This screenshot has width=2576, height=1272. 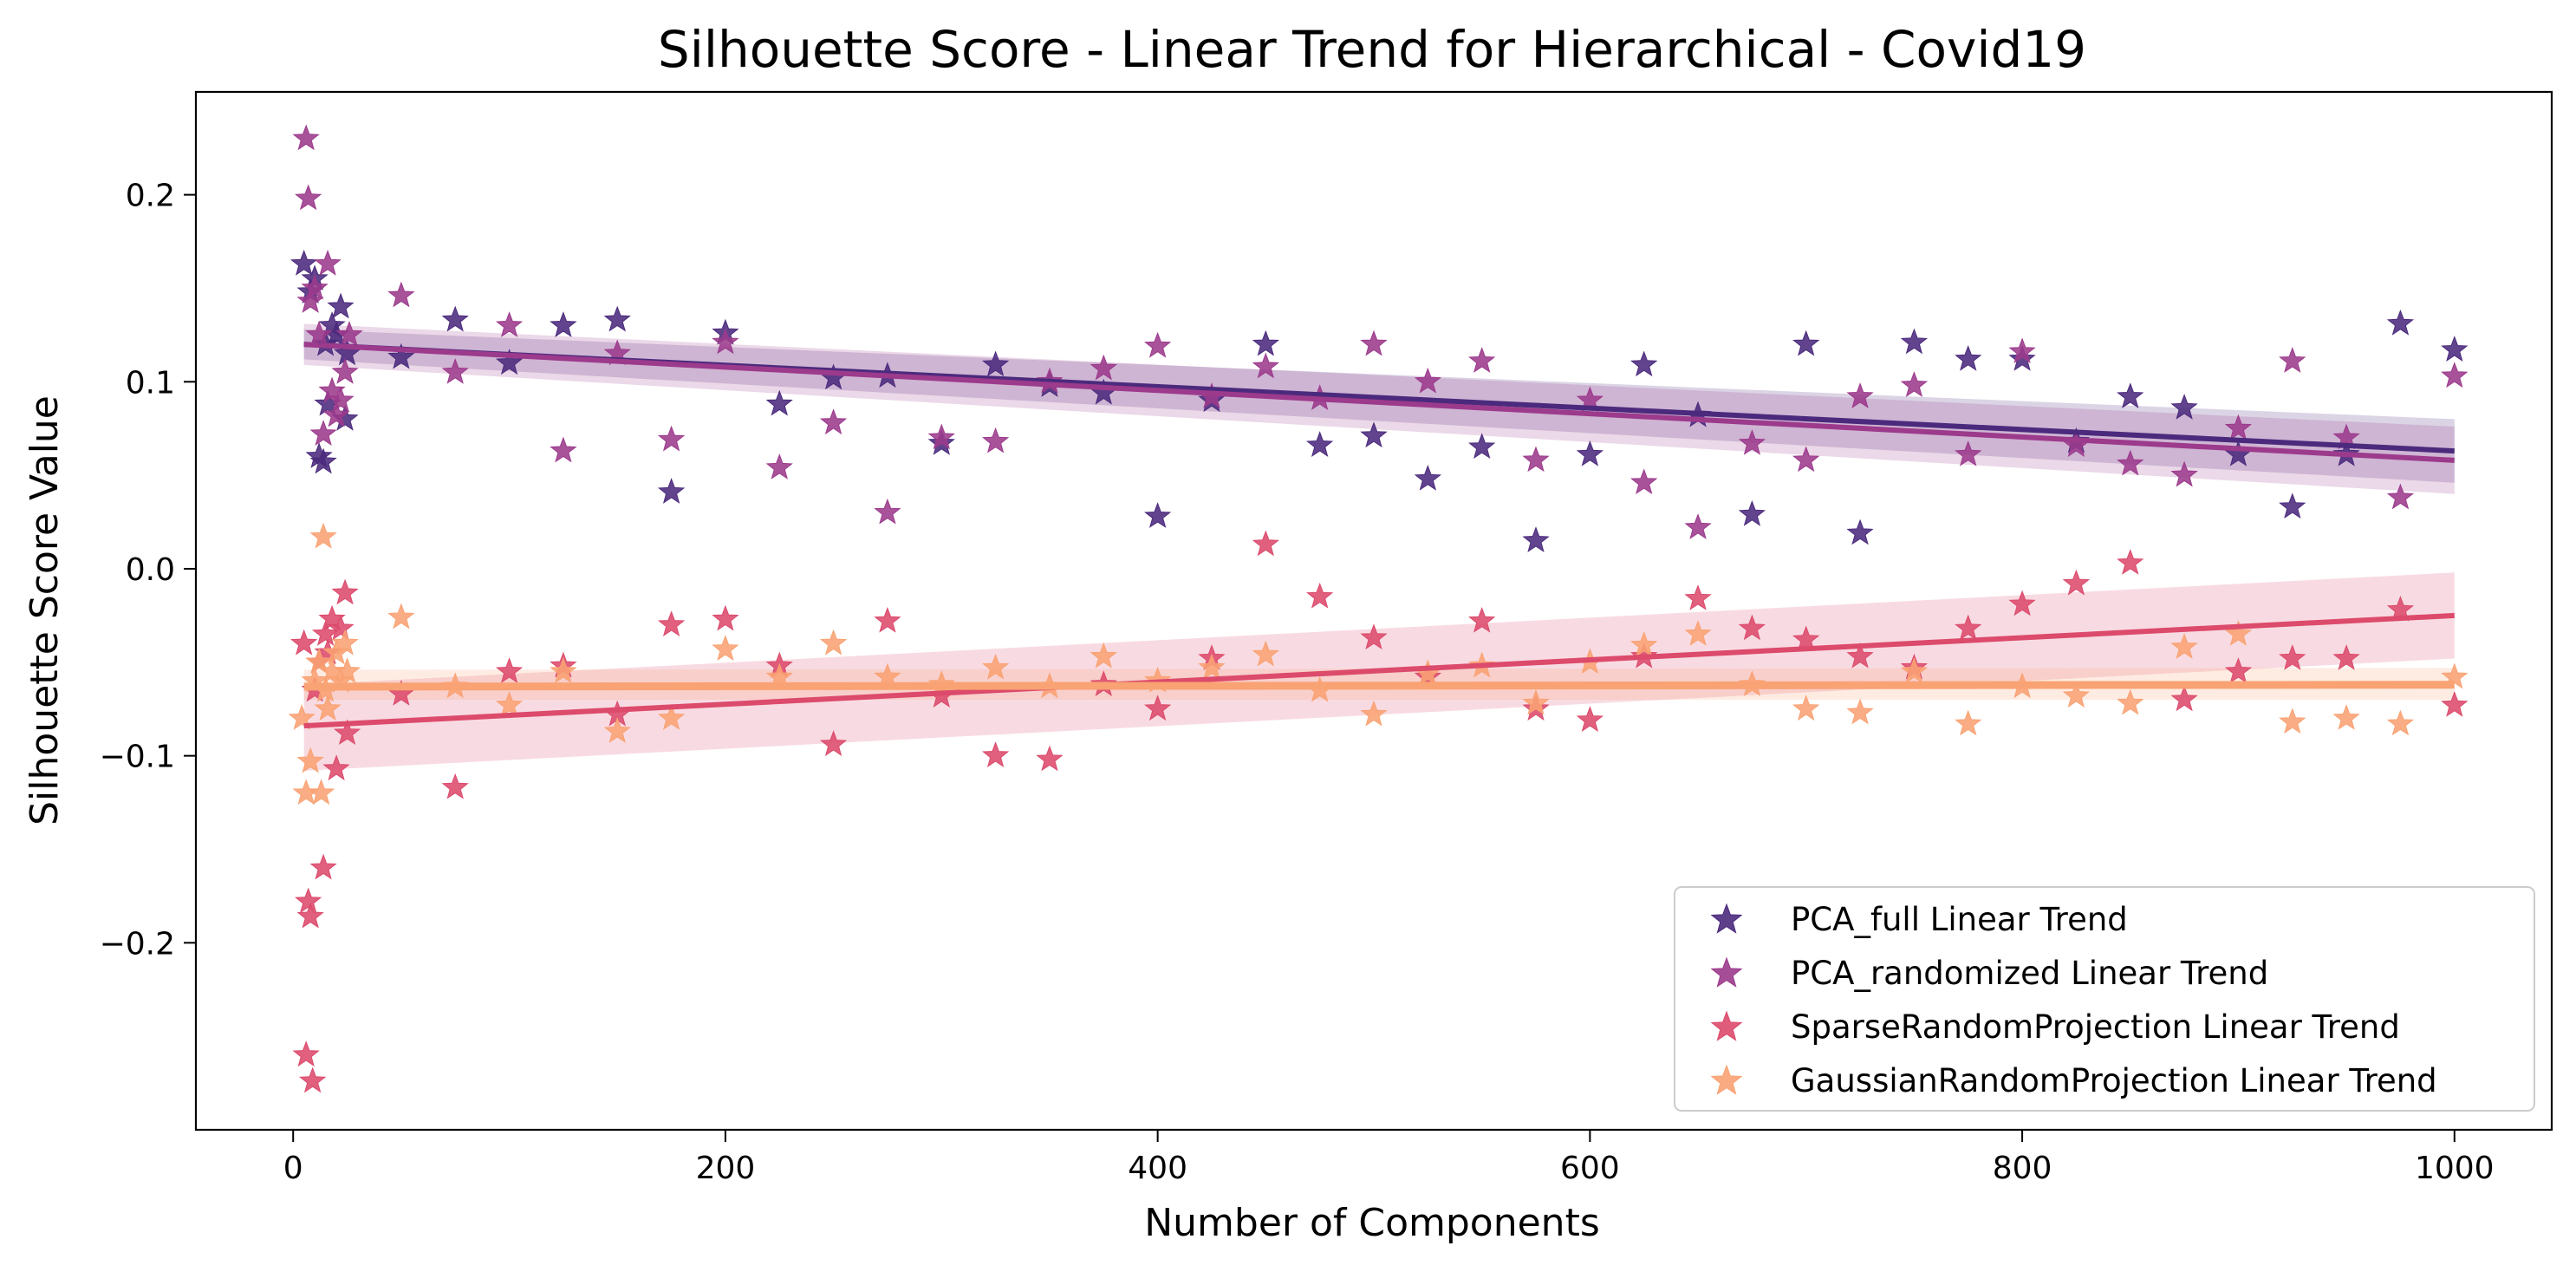 What do you see at coordinates (2022, 1169) in the screenshot?
I see `x-tick-label: 800` at bounding box center [2022, 1169].